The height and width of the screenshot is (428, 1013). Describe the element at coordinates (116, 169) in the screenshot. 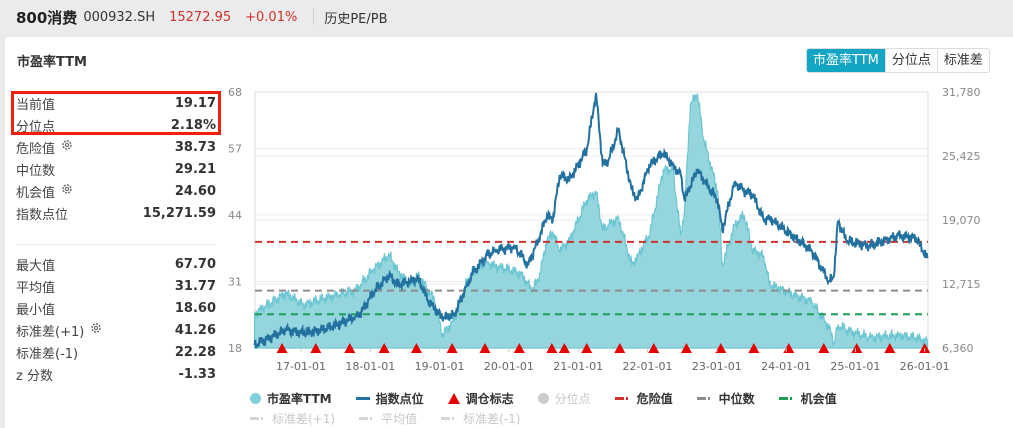

I see `stat-row: 中位数 29.21` at that location.